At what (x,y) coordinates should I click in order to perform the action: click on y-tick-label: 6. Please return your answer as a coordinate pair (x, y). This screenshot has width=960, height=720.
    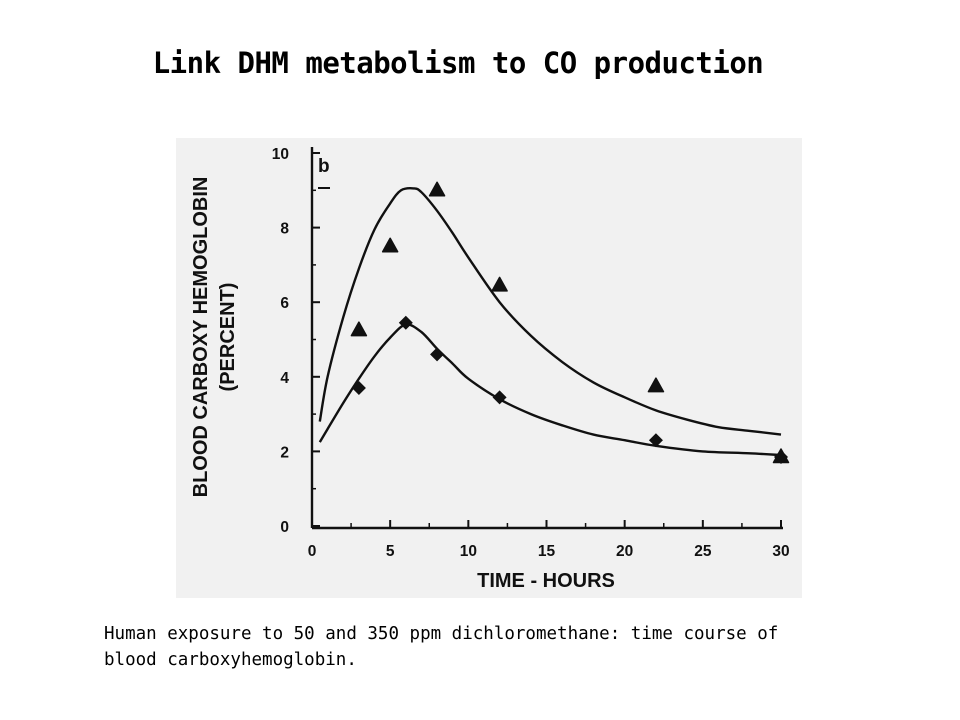
    Looking at the image, I should click on (284, 303).